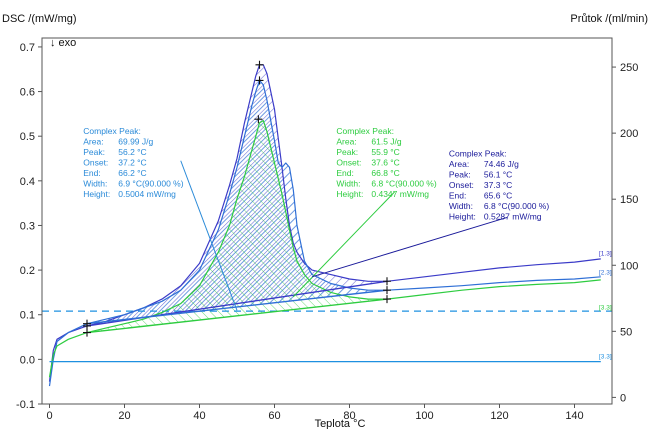 The height and width of the screenshot is (429, 650). What do you see at coordinates (124, 416) in the screenshot?
I see `x-tick-label: 20` at bounding box center [124, 416].